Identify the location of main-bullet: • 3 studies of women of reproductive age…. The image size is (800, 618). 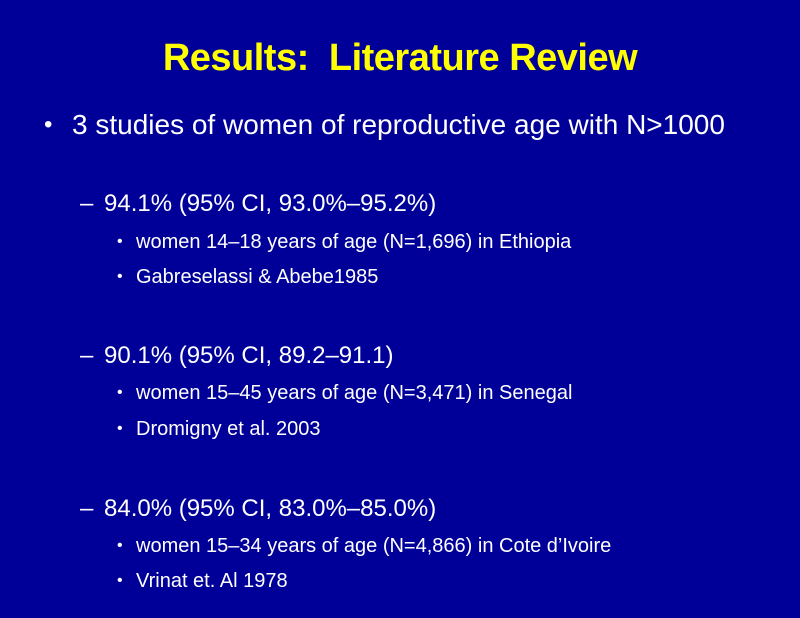
(394, 125).